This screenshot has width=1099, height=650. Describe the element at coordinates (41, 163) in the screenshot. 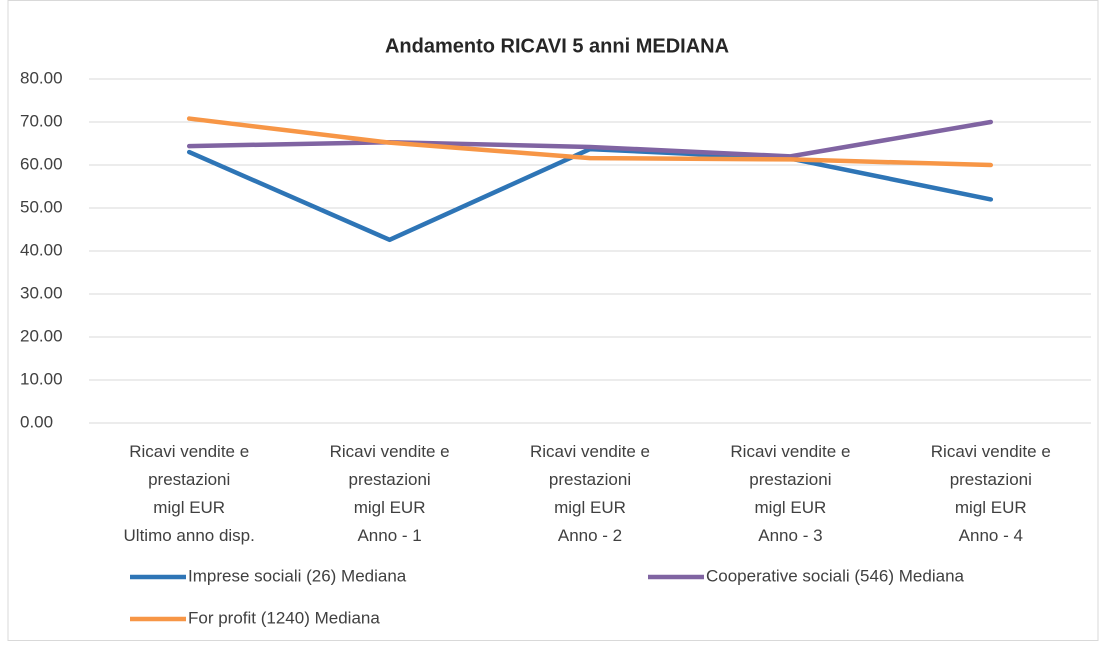

I see `y-tick-label: 60.00` at that location.